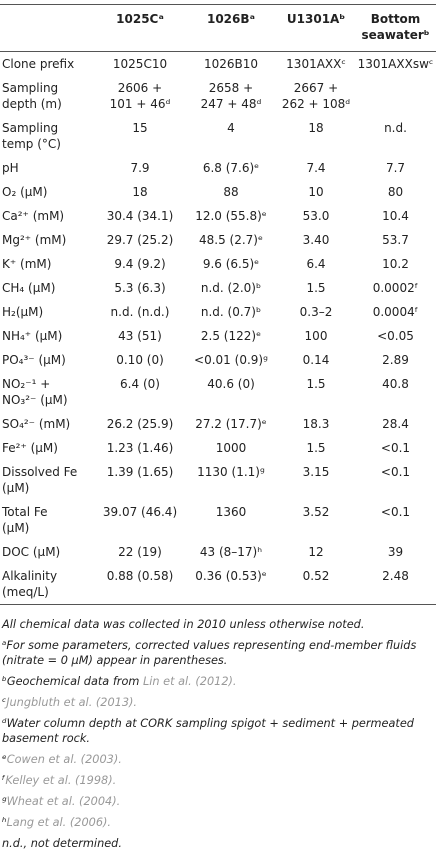 Image resolution: width=436 pixels, height=851 pixels. What do you see at coordinates (4, 759) in the screenshot?
I see `footnote-text: ᵉ` at bounding box center [4, 759].